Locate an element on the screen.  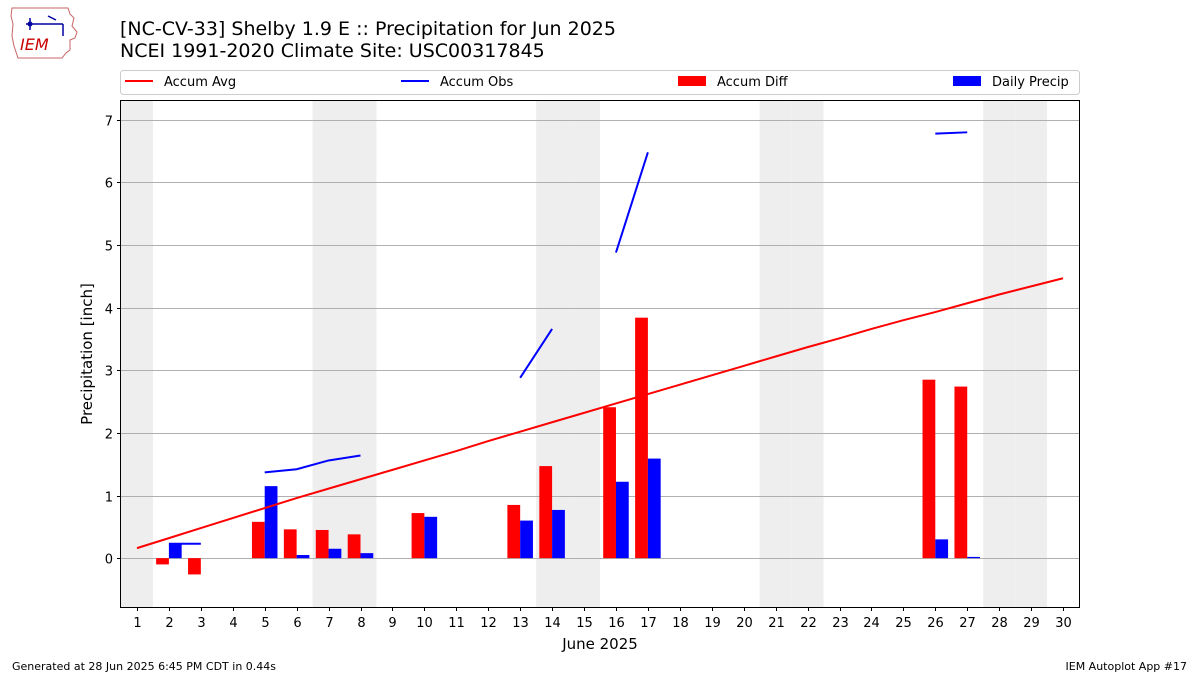
legend-item-accum-obs: Accum Obs is located at coordinates (457, 82).